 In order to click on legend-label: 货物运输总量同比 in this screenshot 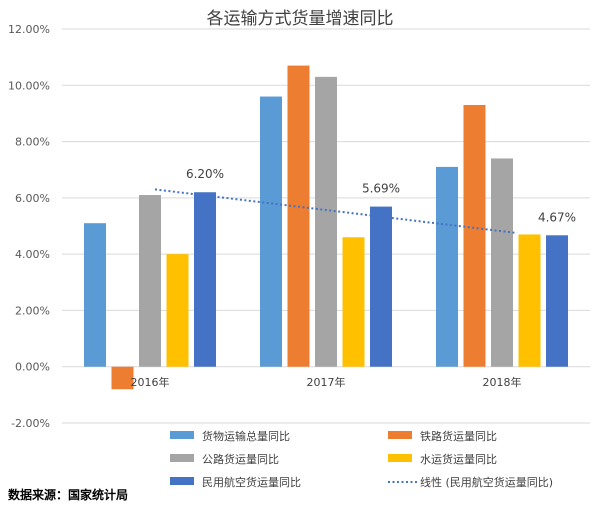, I will do `click(246, 436)`.